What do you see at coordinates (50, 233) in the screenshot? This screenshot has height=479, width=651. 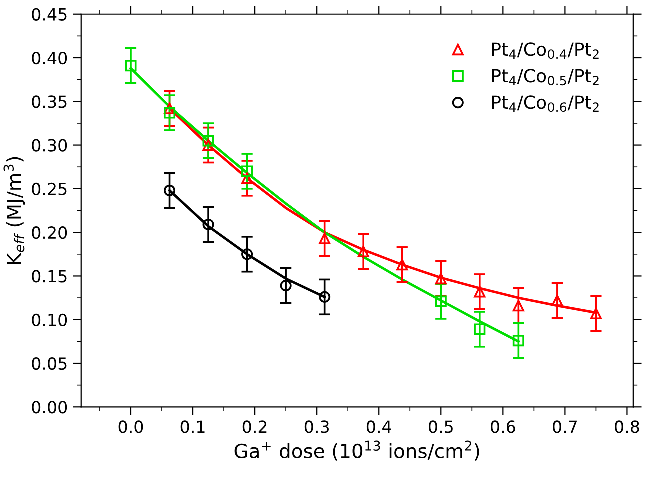 I see `y-tick-label: 0.20` at bounding box center [50, 233].